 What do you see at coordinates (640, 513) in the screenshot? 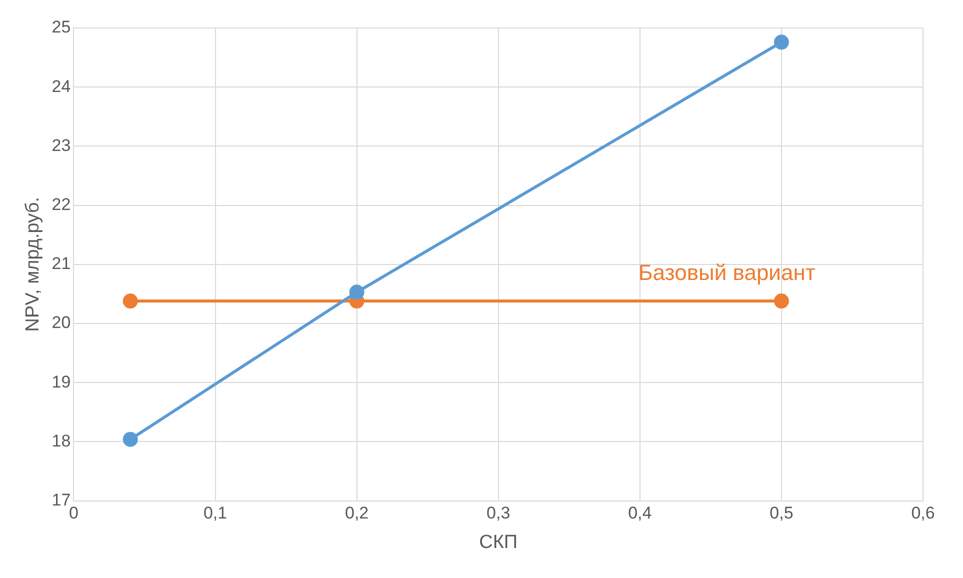
I see `x-tick-label: 0,4` at bounding box center [640, 513].